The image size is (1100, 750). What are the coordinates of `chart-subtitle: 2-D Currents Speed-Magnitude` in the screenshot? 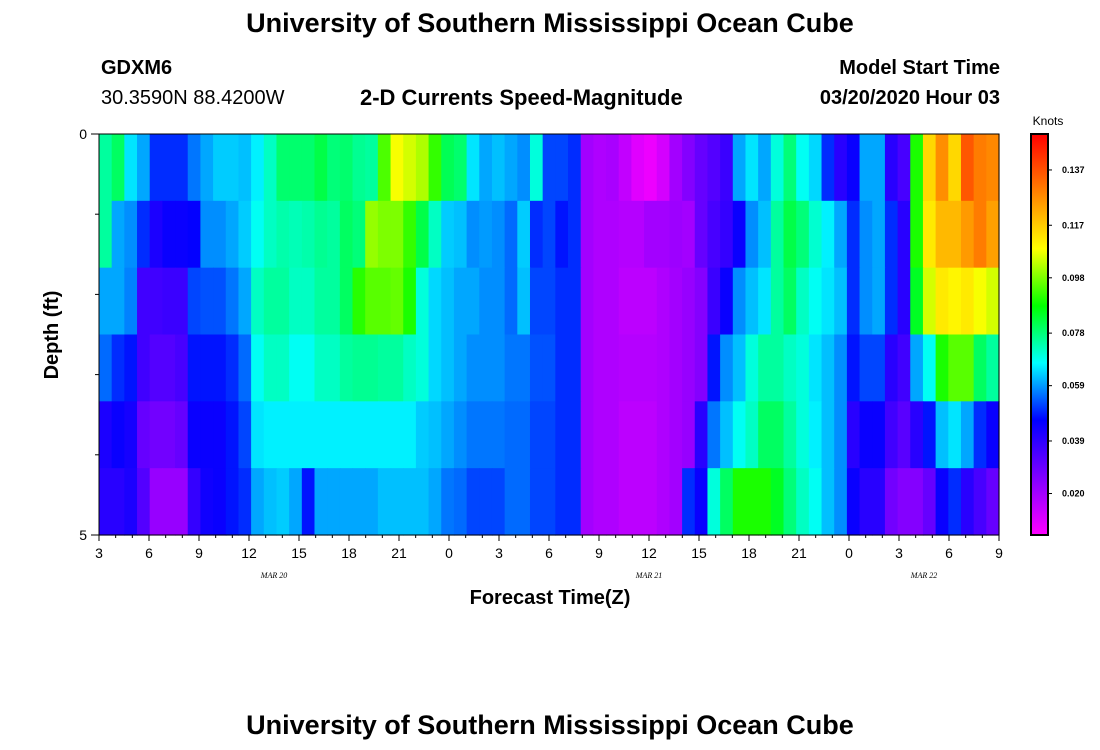 It's located at (521, 97).